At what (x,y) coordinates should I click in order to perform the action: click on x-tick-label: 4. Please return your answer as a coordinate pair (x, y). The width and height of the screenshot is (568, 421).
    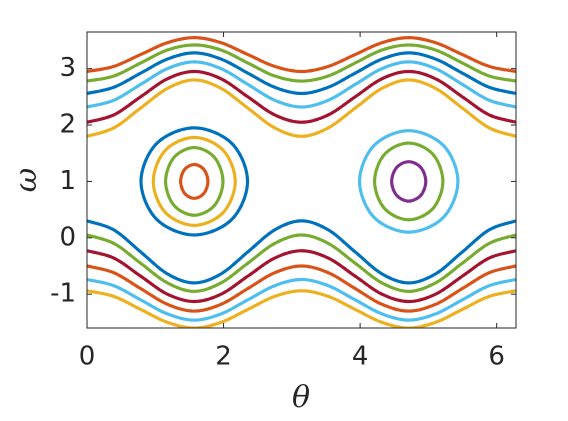
    Looking at the image, I should click on (360, 357).